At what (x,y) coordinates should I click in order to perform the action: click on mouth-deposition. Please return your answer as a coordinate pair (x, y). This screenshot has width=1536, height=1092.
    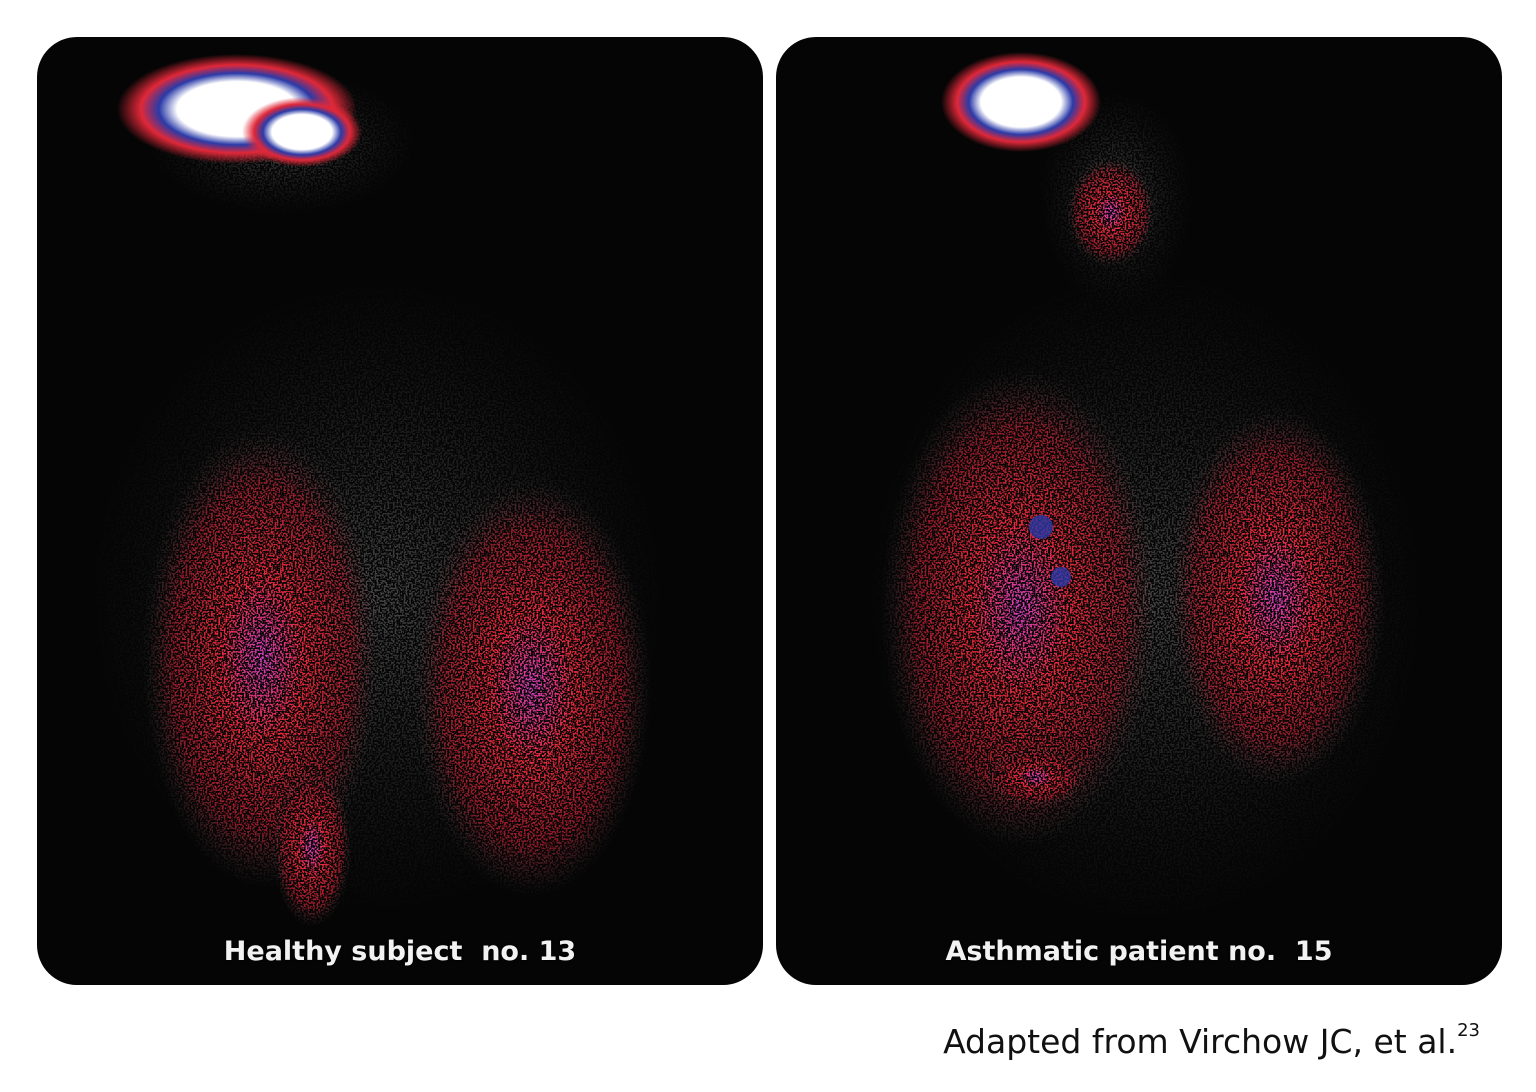
    Looking at the image, I should click on (1021, 102).